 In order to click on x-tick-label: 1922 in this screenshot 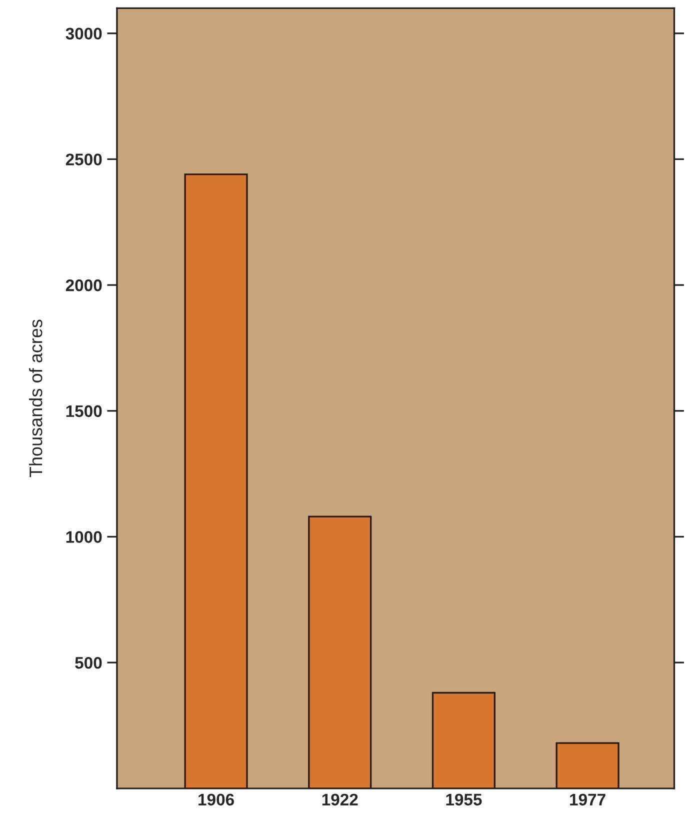, I will do `click(340, 800)`.